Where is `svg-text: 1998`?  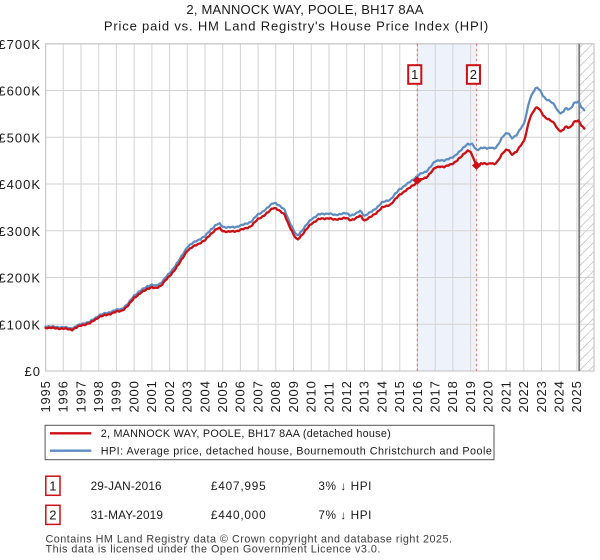 svg-text: 1998 is located at coordinates (98, 396).